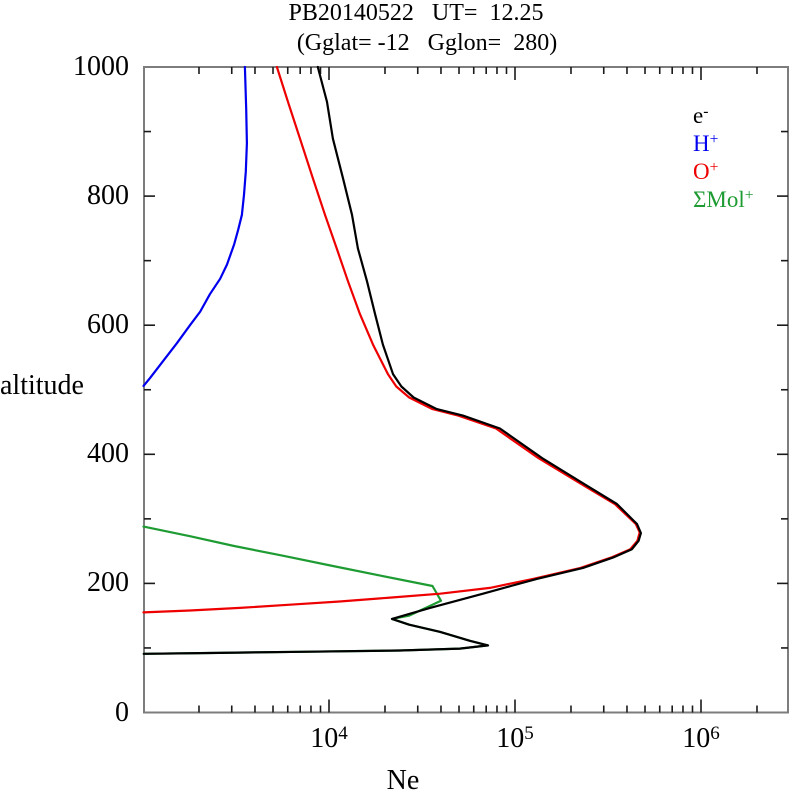  Describe the element at coordinates (108, 583) in the screenshot. I see `y-tick-label-200: 200` at that location.